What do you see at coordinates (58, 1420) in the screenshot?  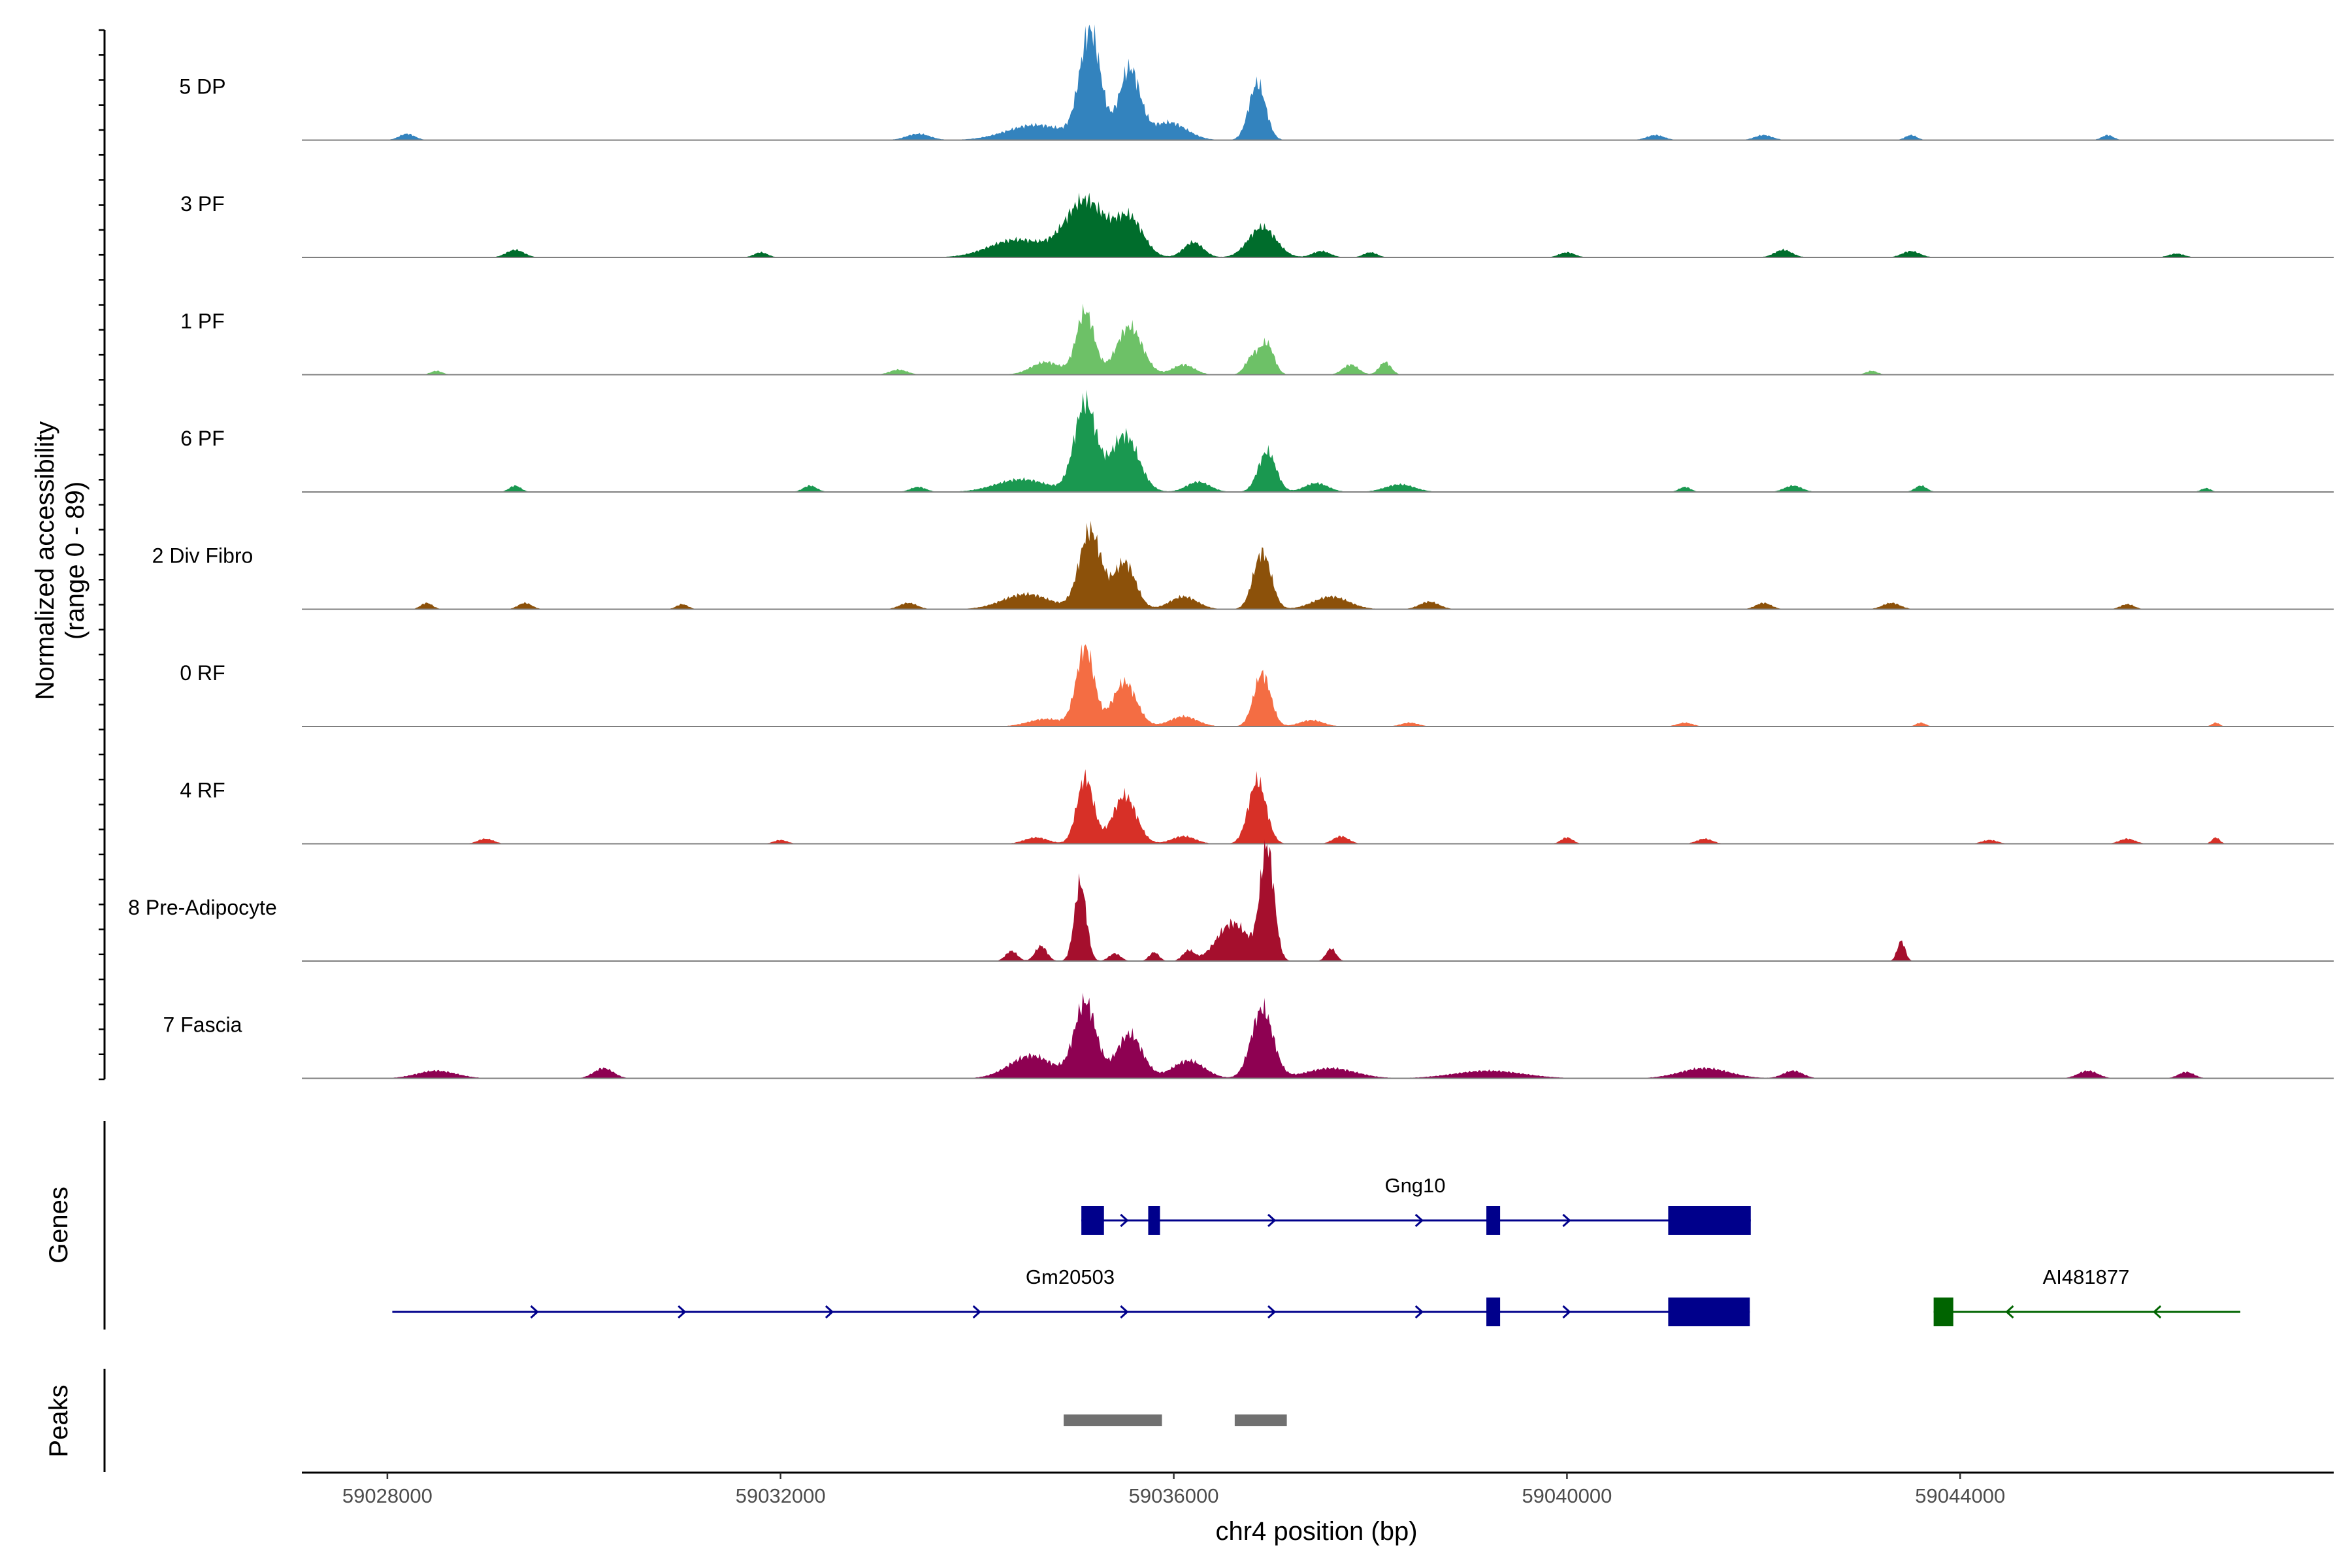 I see `peaks-track-label: Peaks` at bounding box center [58, 1420].